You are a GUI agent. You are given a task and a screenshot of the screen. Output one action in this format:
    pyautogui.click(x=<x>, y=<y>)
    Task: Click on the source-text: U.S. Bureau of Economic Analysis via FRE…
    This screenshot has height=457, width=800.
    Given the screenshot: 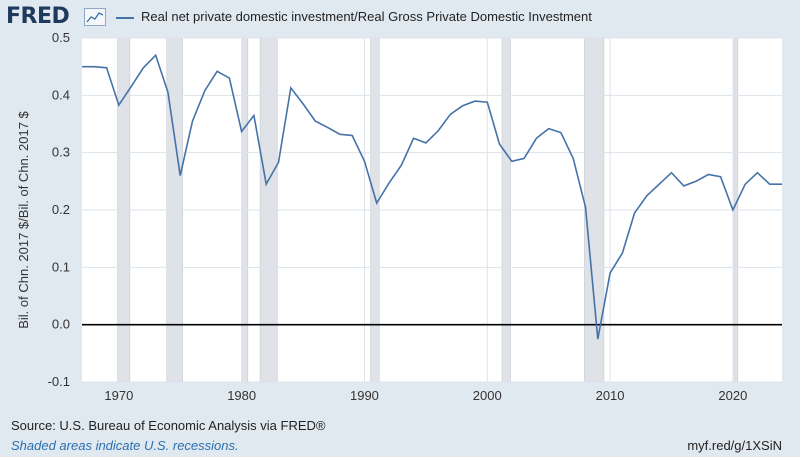 What is the action you would take?
    pyautogui.click(x=192, y=425)
    